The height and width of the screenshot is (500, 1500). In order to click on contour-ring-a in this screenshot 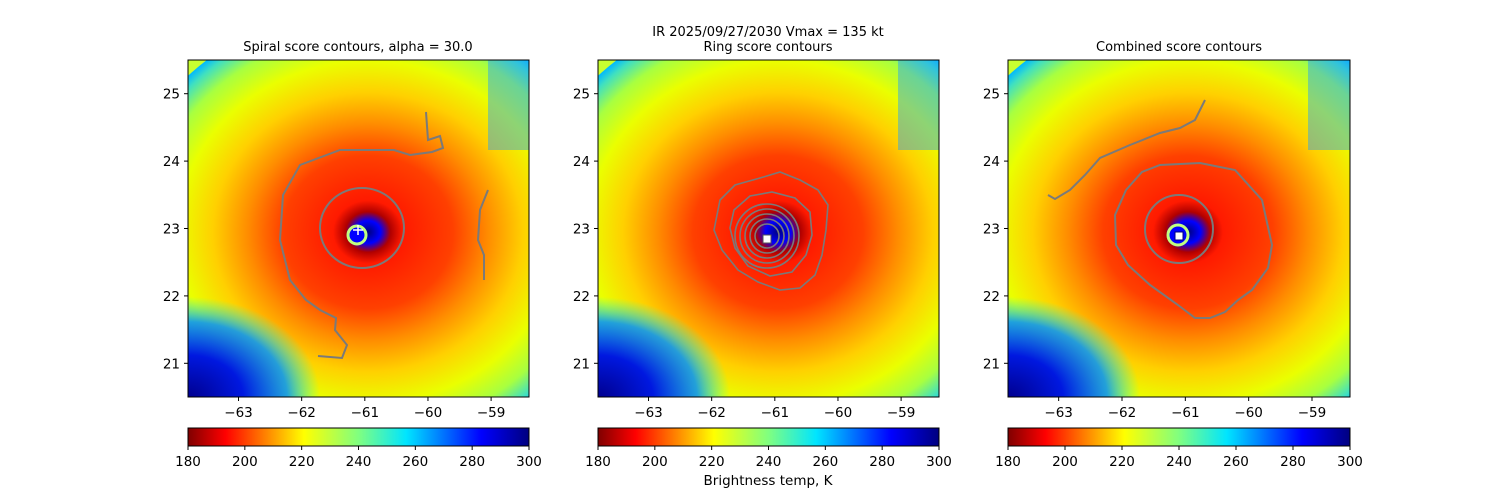, I will do `click(767, 236)`.